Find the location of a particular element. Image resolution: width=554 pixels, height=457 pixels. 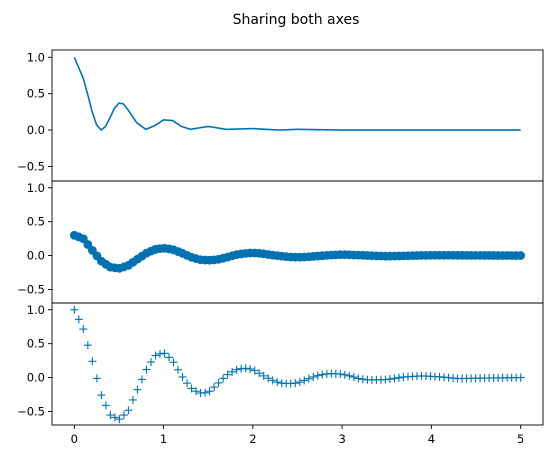

x-tick-label: 3 is located at coordinates (341, 439).